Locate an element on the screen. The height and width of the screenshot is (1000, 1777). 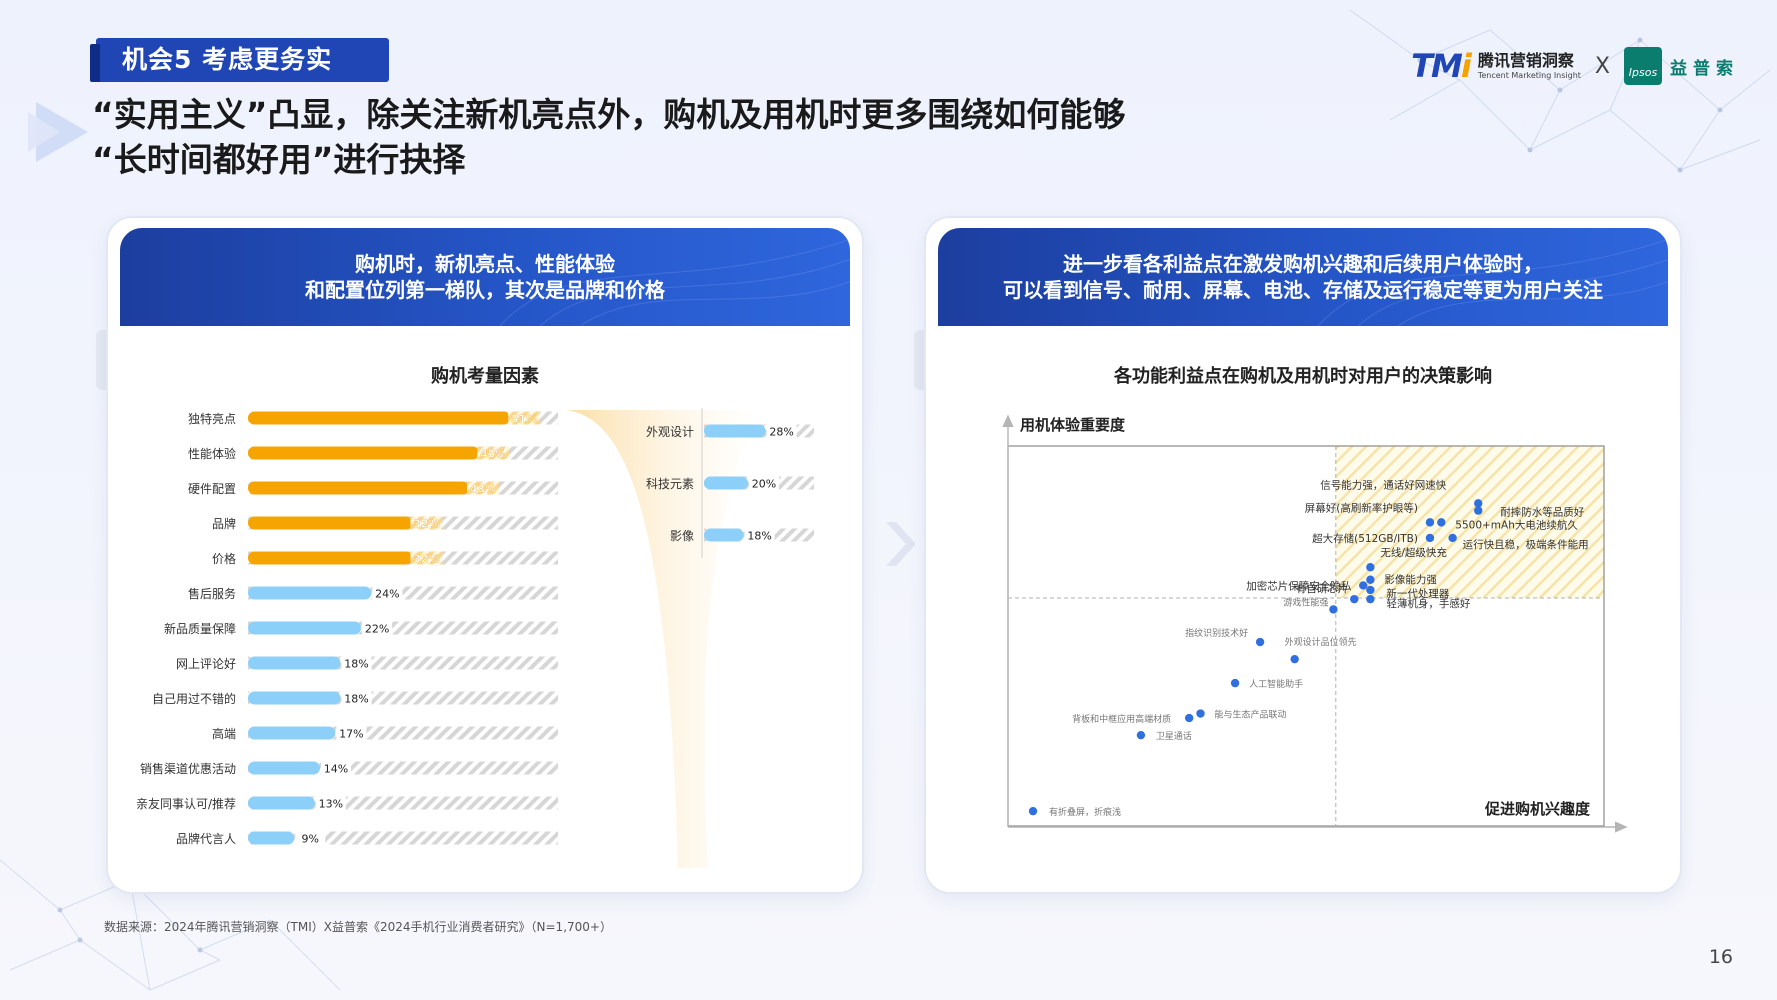
scatter-point-label: 背板和中框应用高端材质 is located at coordinates (1121, 719).